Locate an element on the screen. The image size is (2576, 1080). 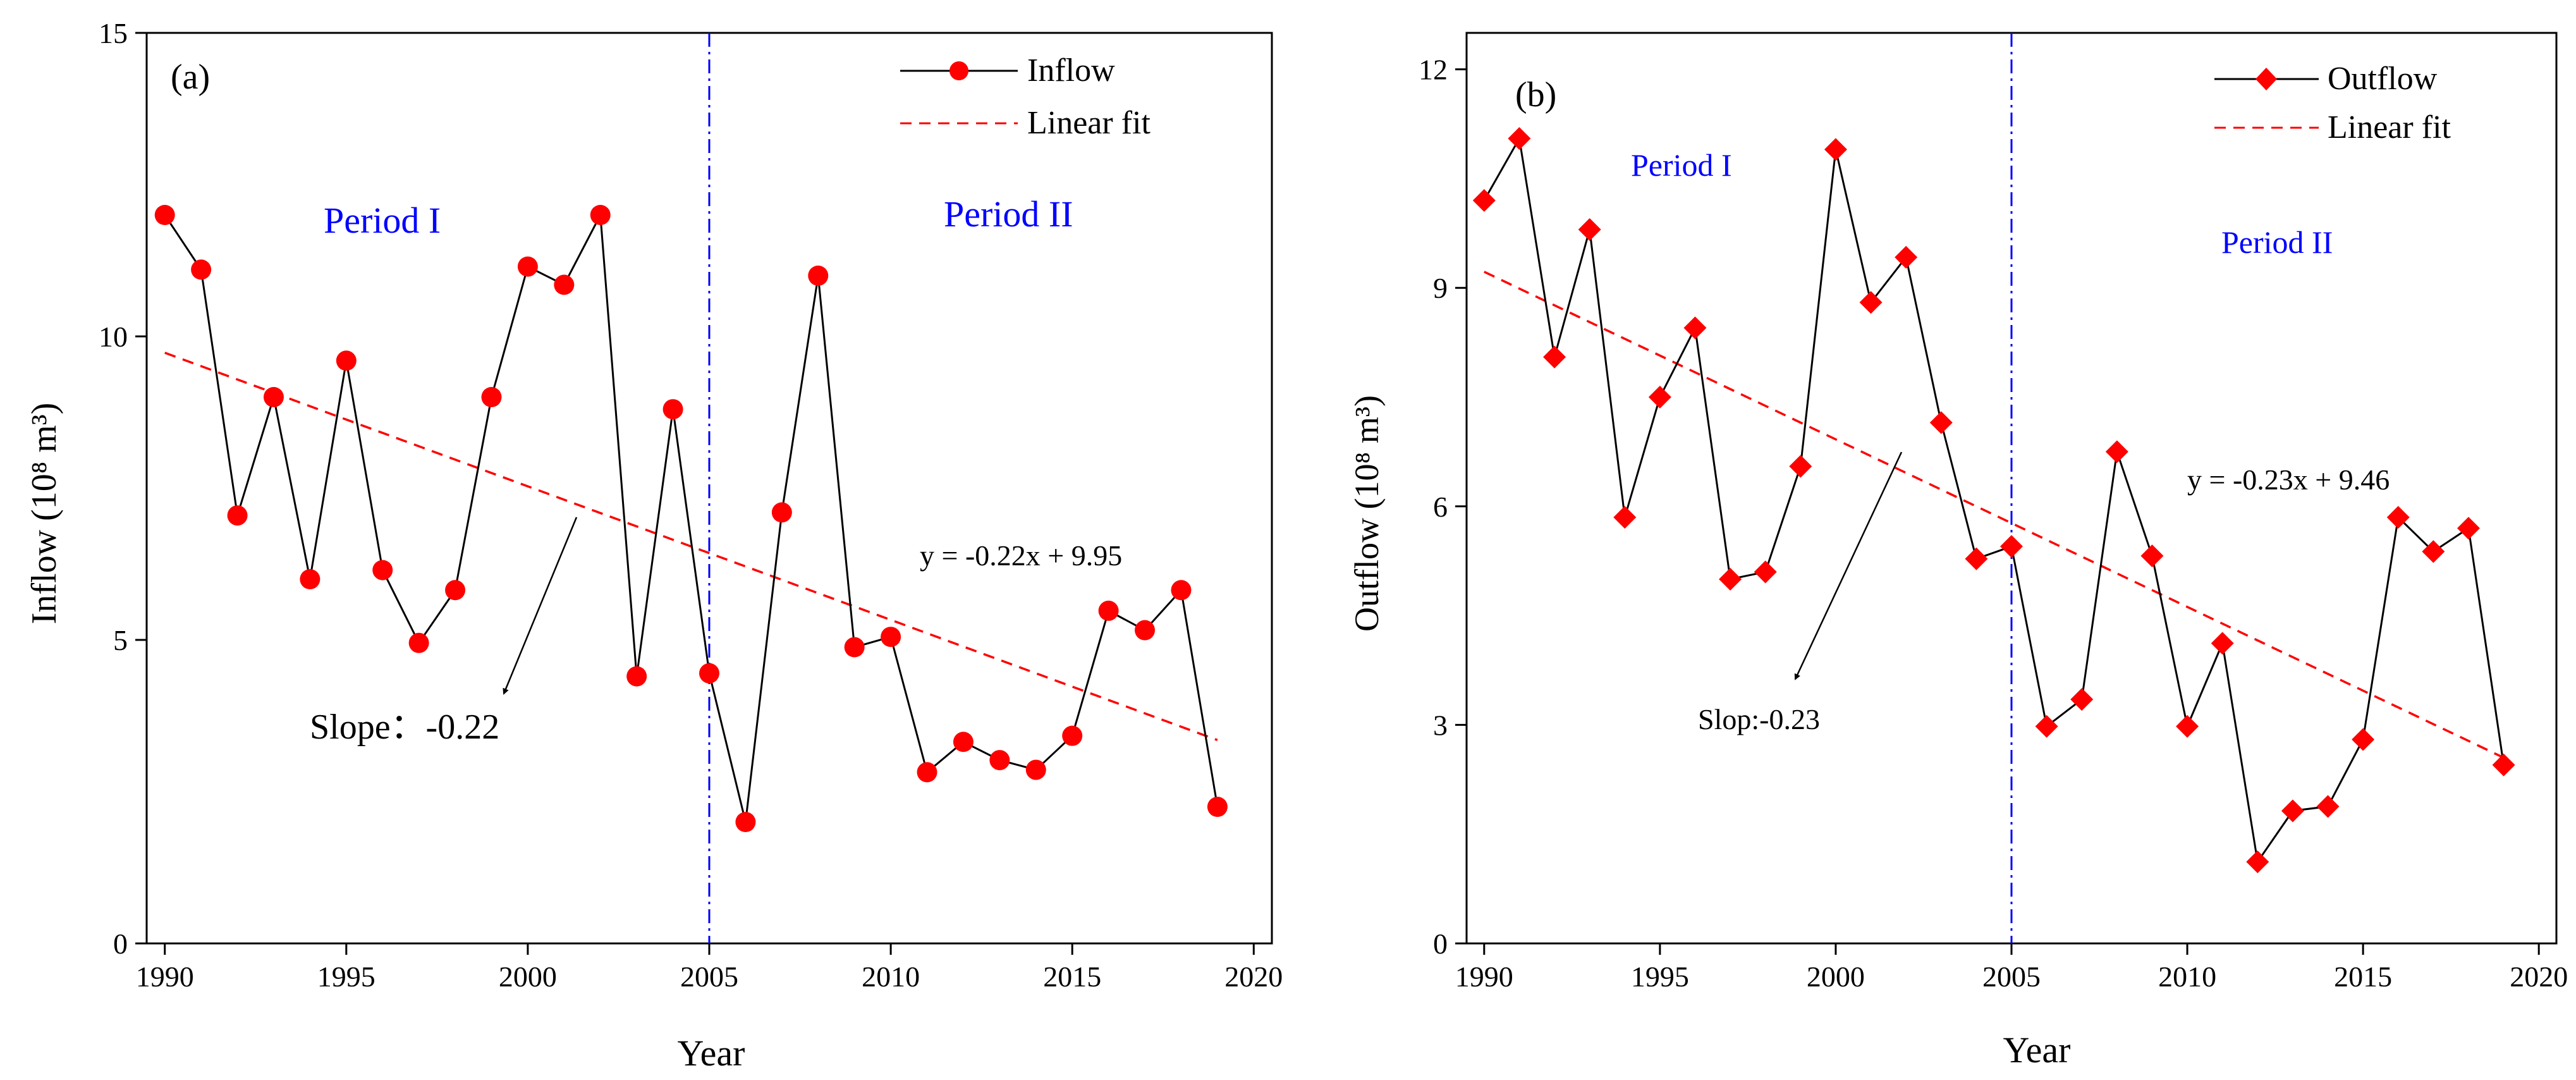
outflow-point-2000 is located at coordinates (1835, 149).